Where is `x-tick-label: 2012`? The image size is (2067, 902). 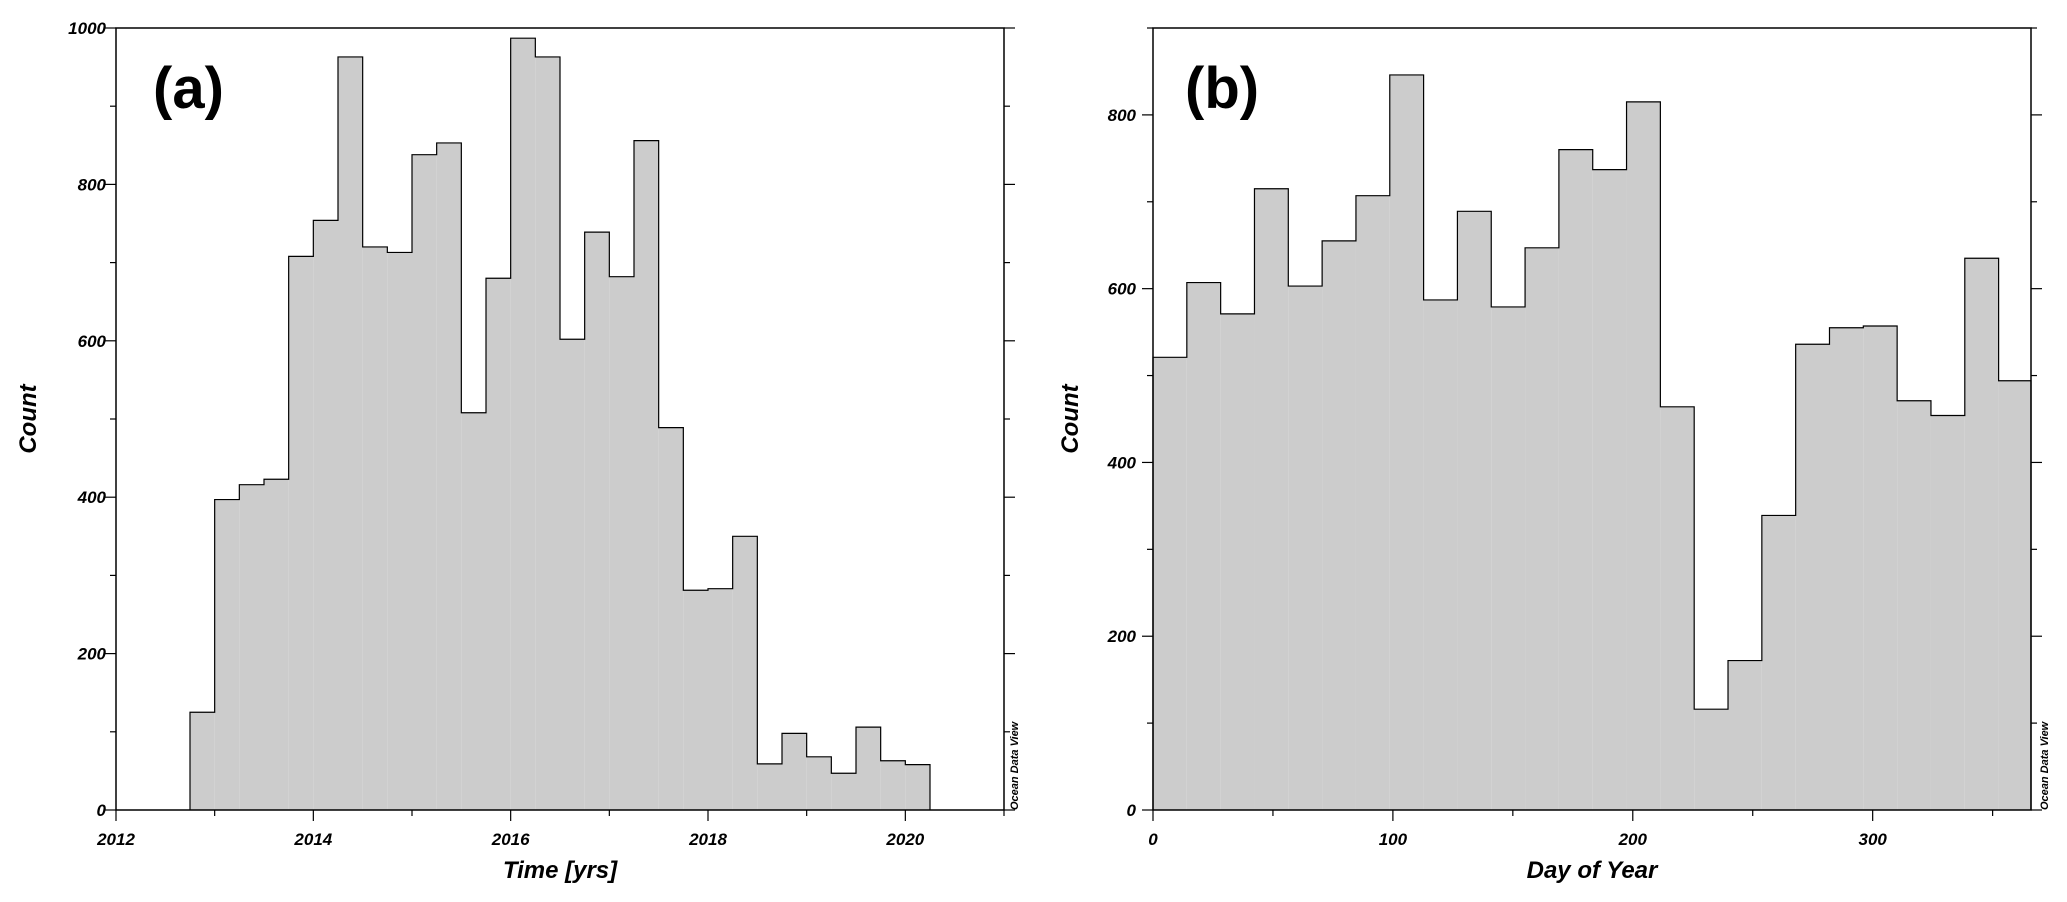 x-tick-label: 2012 is located at coordinates (115, 839).